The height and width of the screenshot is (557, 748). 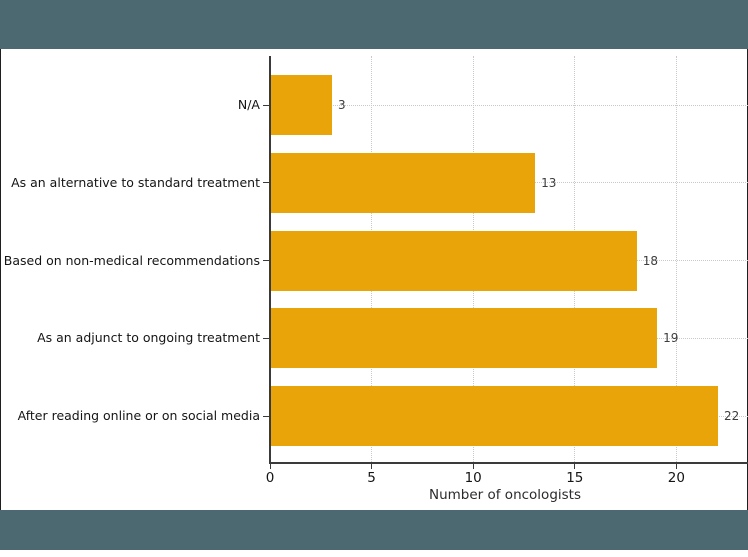 What do you see at coordinates (374, 553) in the screenshot?
I see `bottom-white-strip` at bounding box center [374, 553].